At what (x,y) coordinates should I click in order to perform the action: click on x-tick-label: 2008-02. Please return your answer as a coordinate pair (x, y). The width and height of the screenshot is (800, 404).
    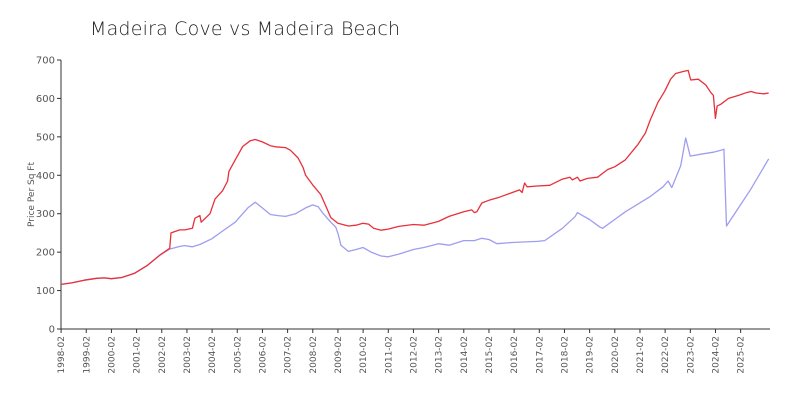
    Looking at the image, I should click on (314, 355).